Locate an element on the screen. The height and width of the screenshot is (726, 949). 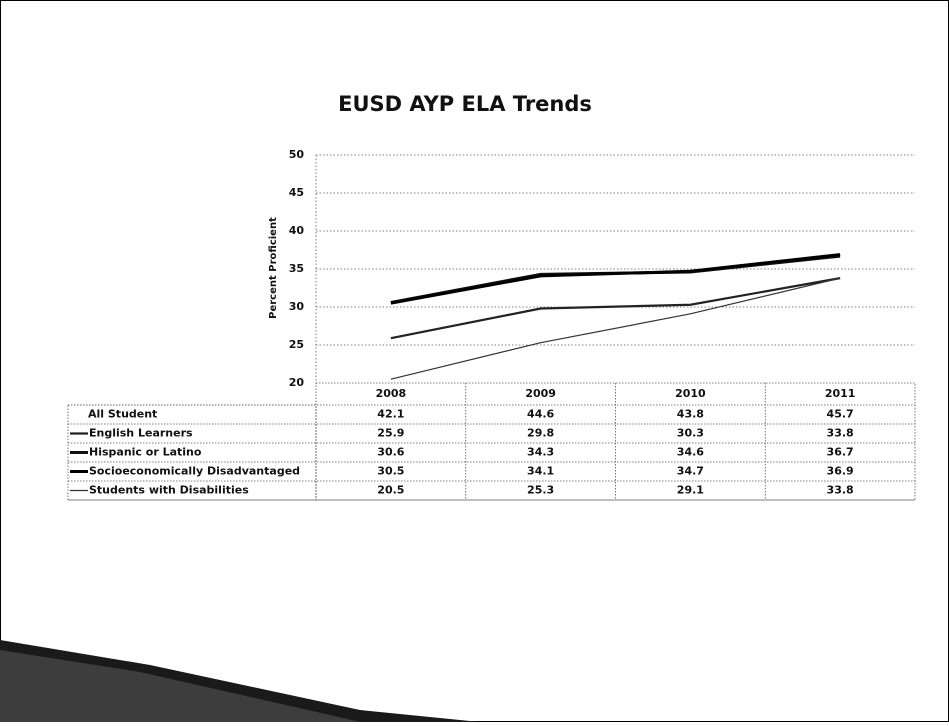
table-value: 34.3 is located at coordinates (540, 452).